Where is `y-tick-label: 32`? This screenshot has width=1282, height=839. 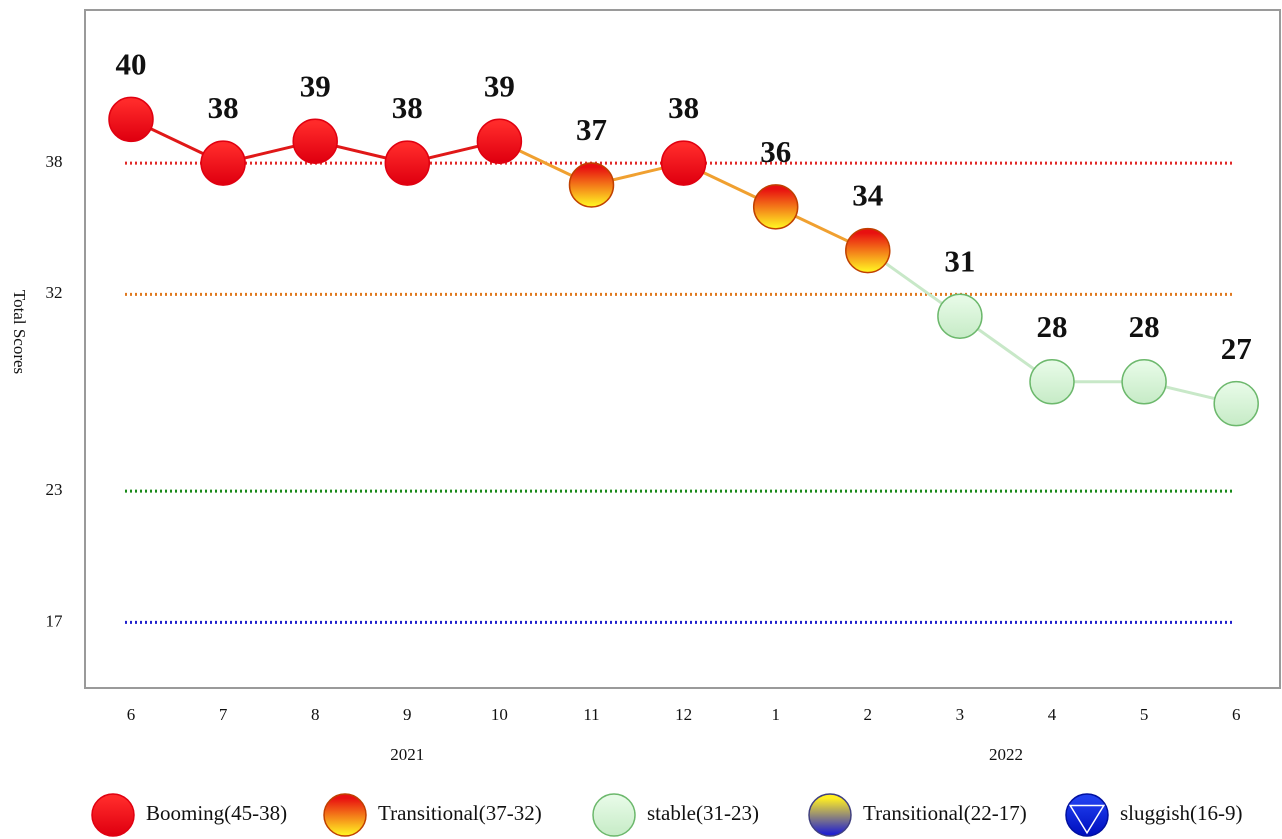 y-tick-label: 32 is located at coordinates (54, 292).